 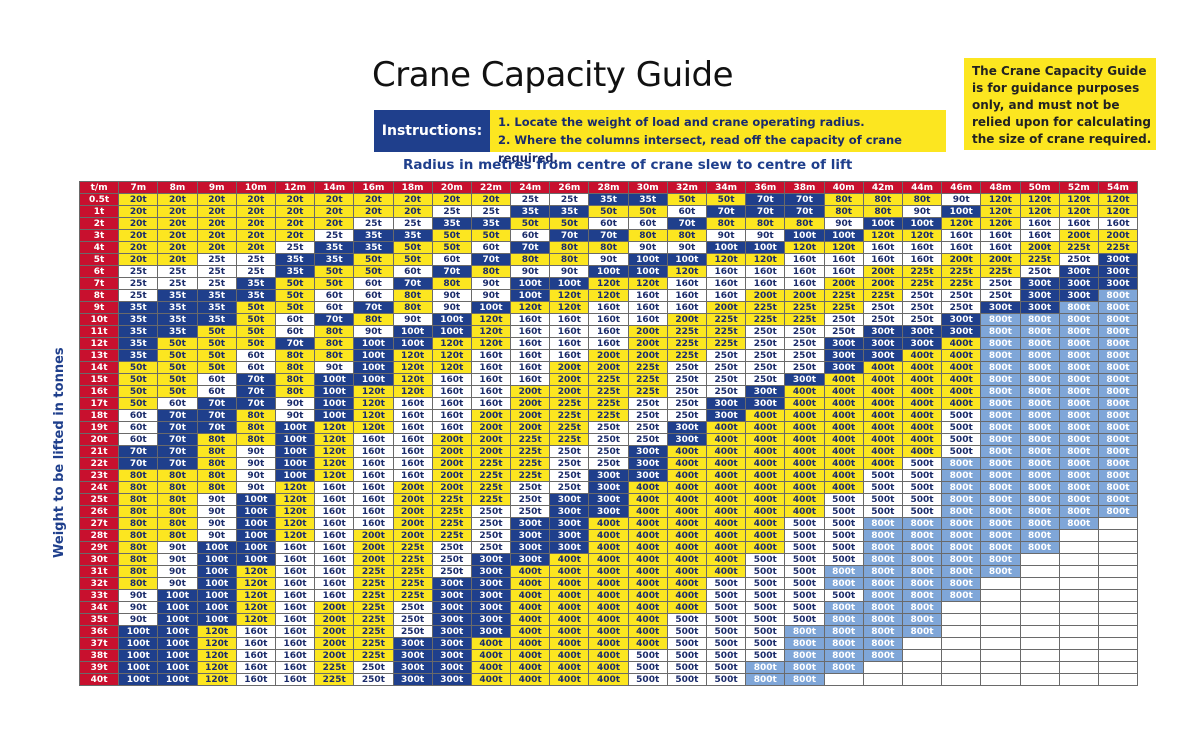 What do you see at coordinates (687, 187) in the screenshot?
I see `radius-header: 32m` at bounding box center [687, 187].